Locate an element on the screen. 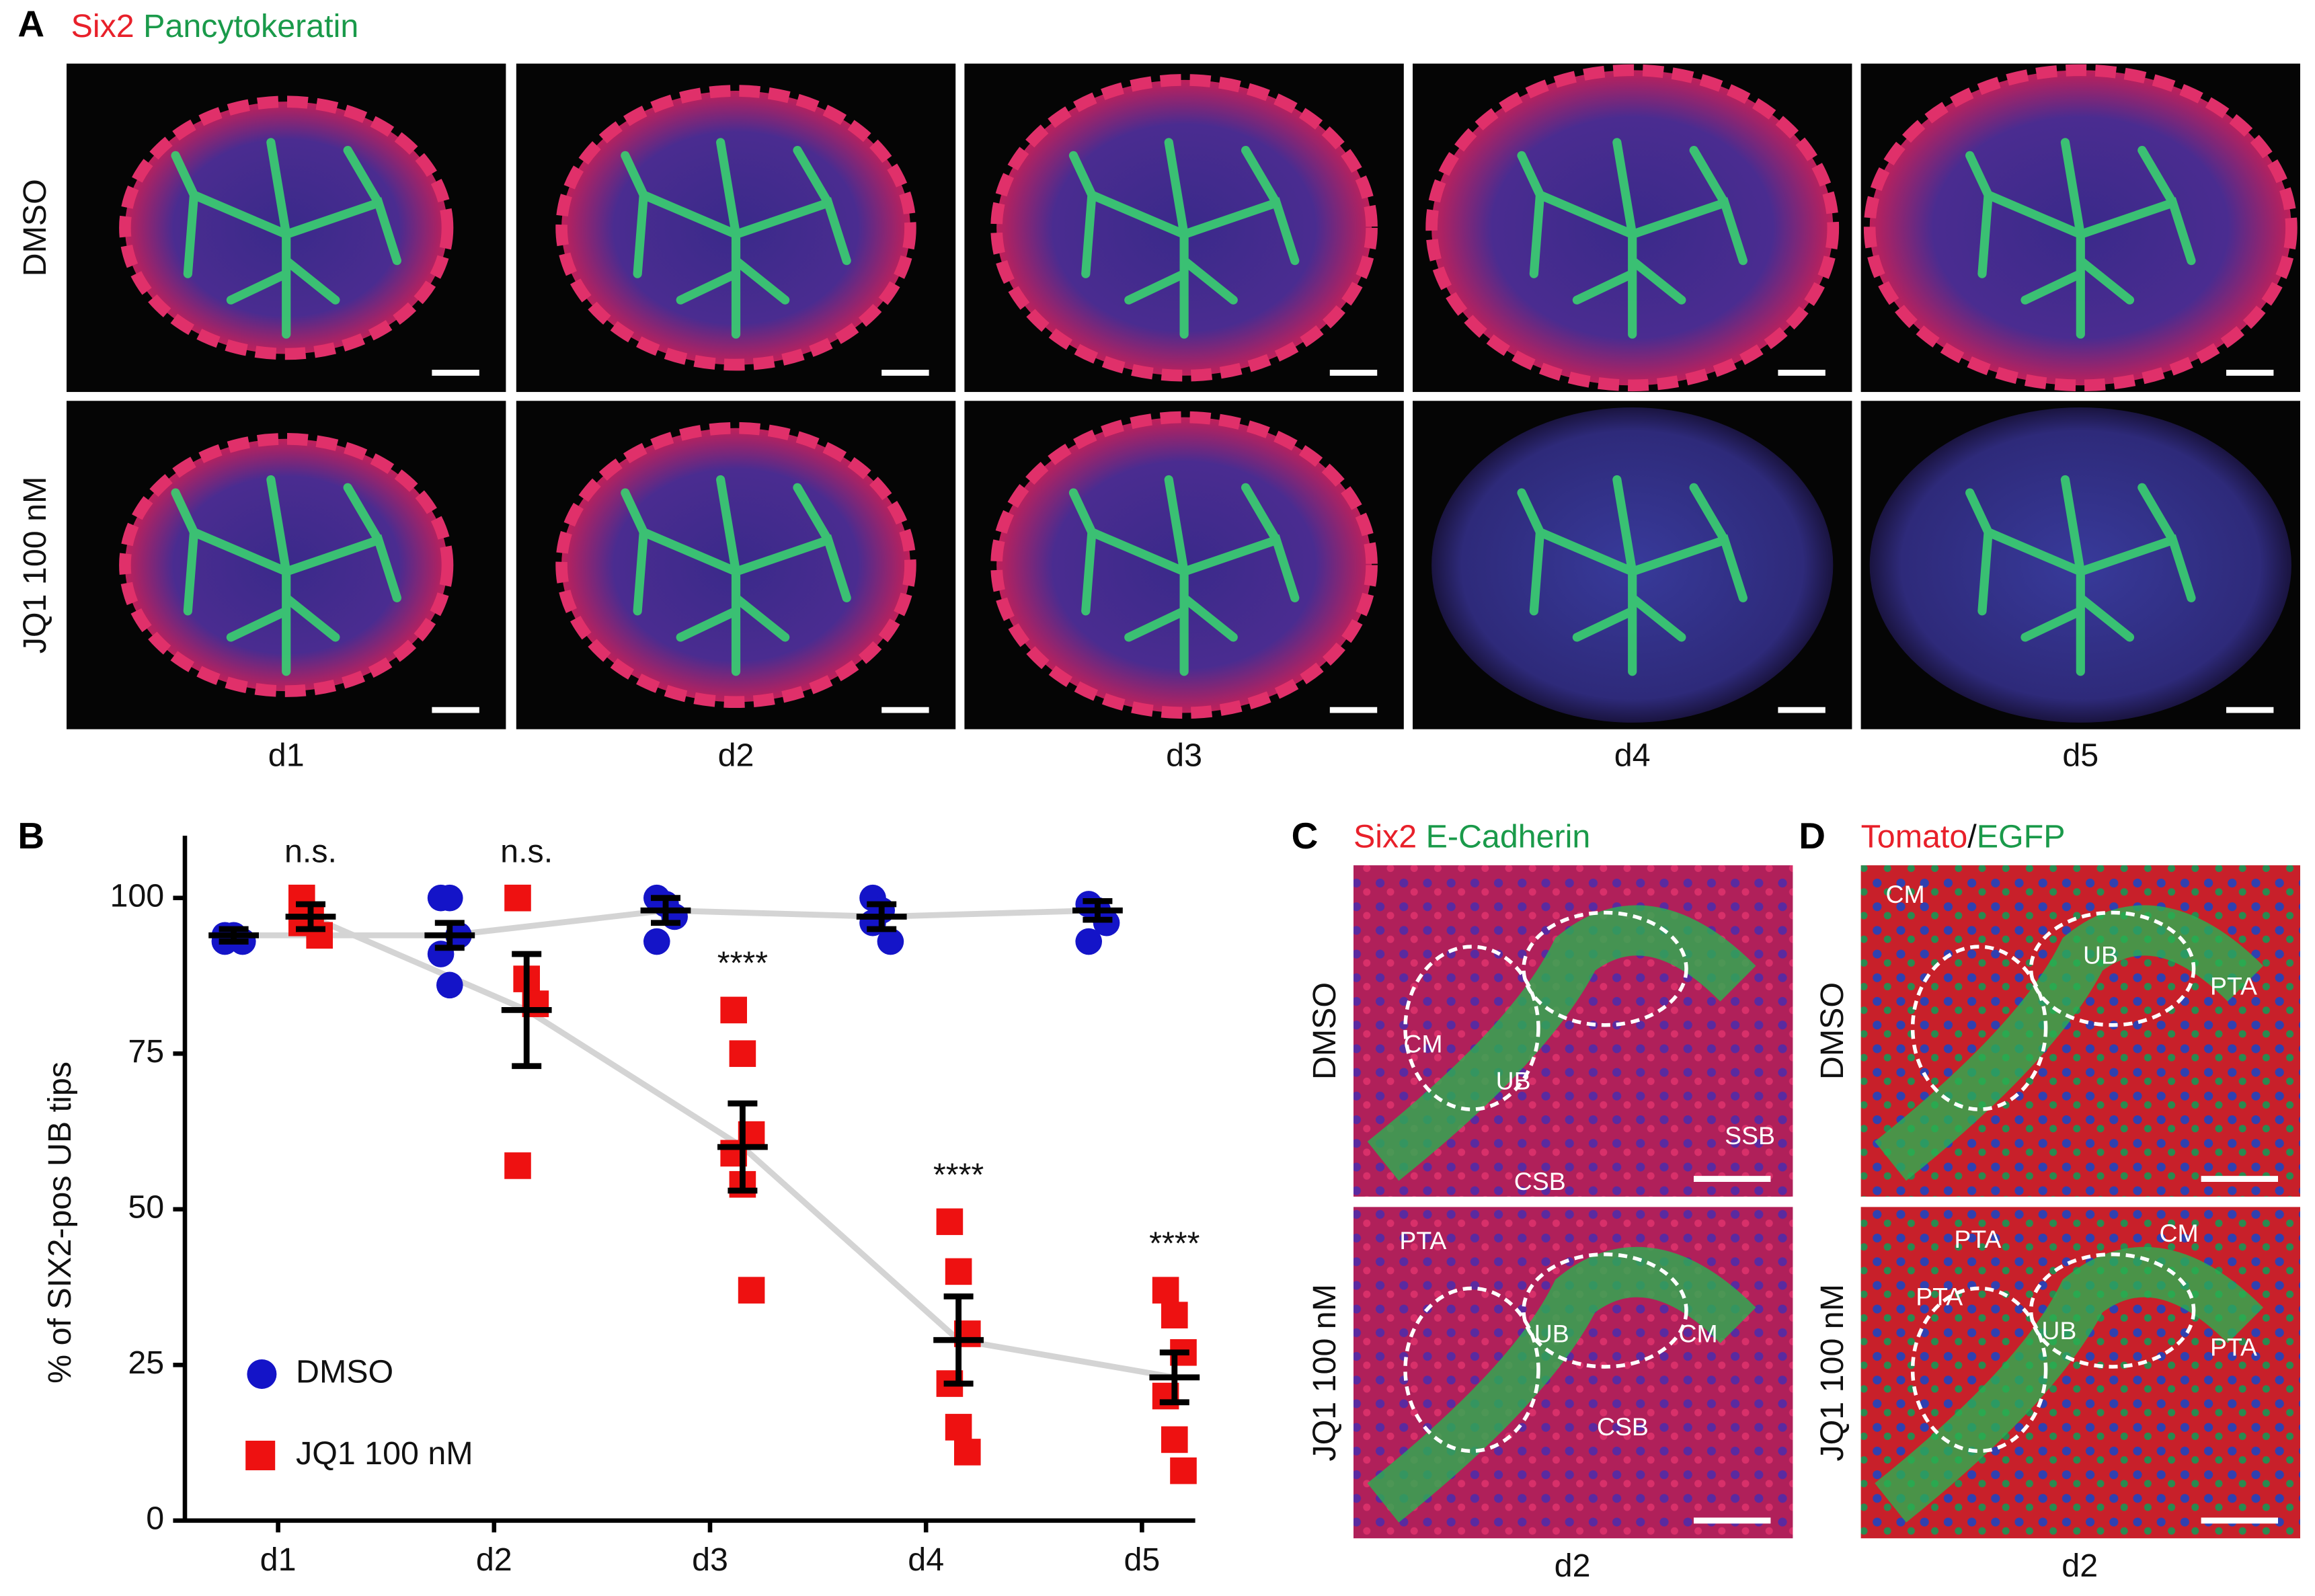 This screenshot has width=2315, height=1596. stain-header: Tomato/EGFP is located at coordinates (1963, 836).